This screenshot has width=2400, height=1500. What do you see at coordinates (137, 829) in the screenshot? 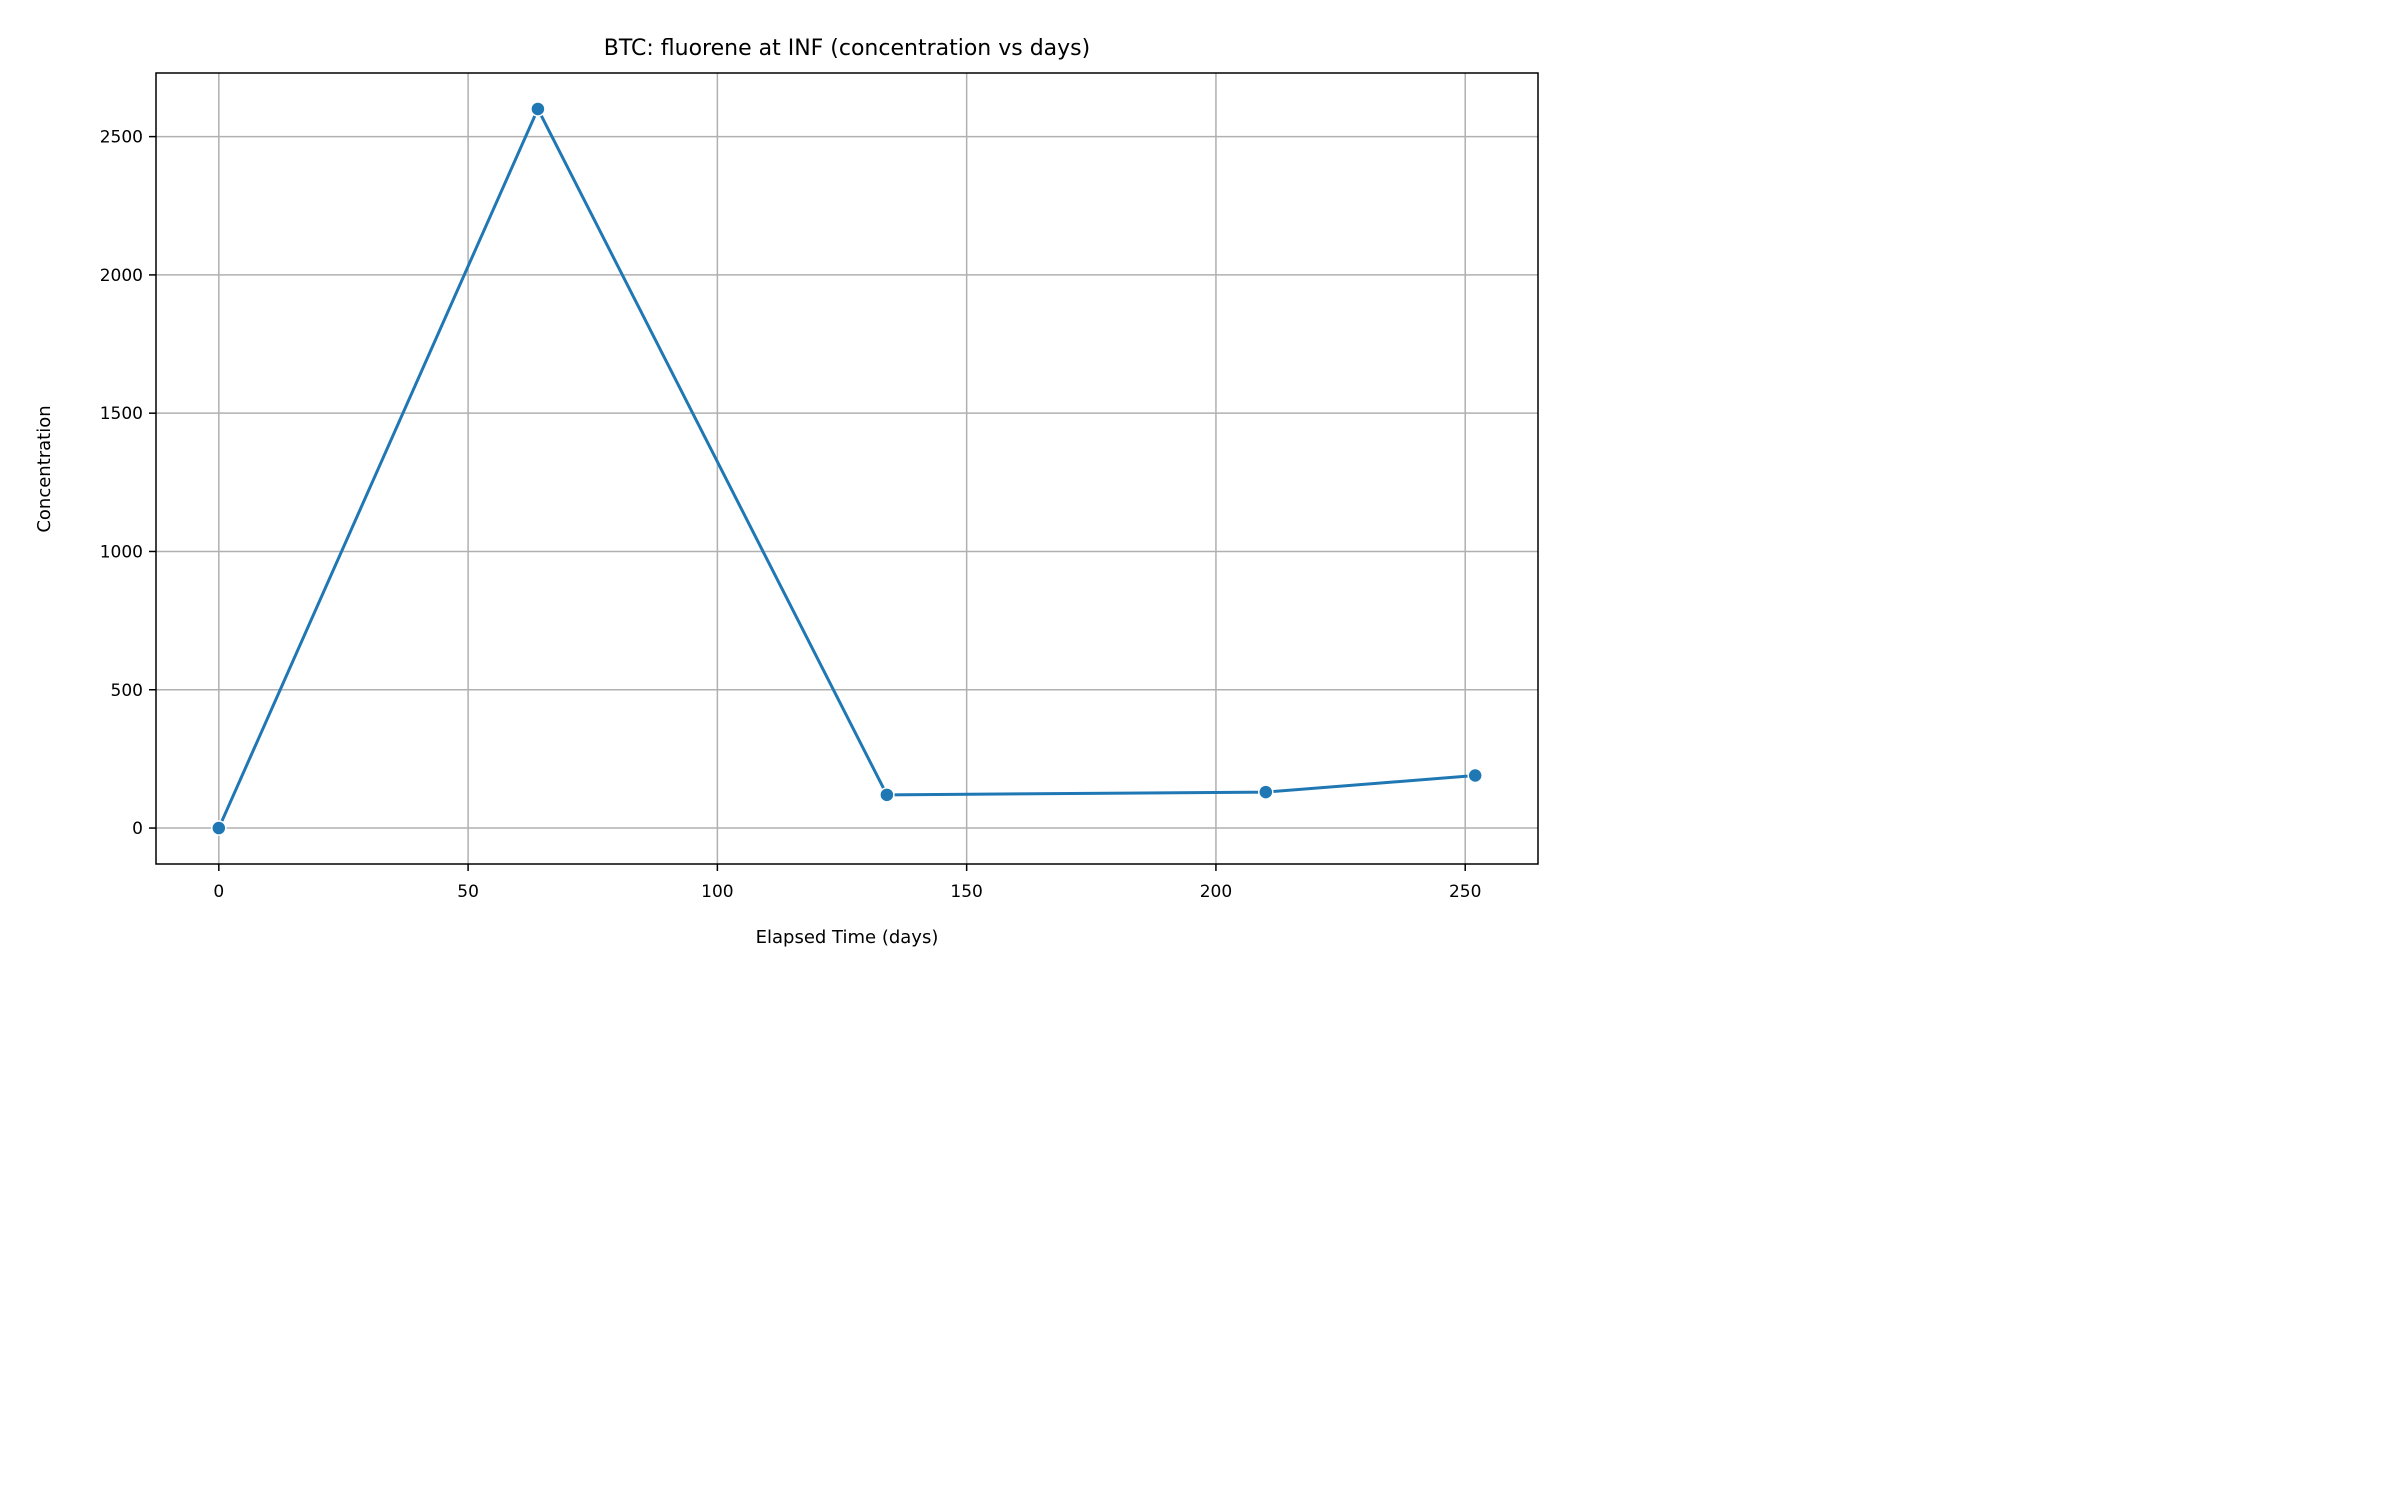
I see `y-tick-label: 0` at bounding box center [137, 829].